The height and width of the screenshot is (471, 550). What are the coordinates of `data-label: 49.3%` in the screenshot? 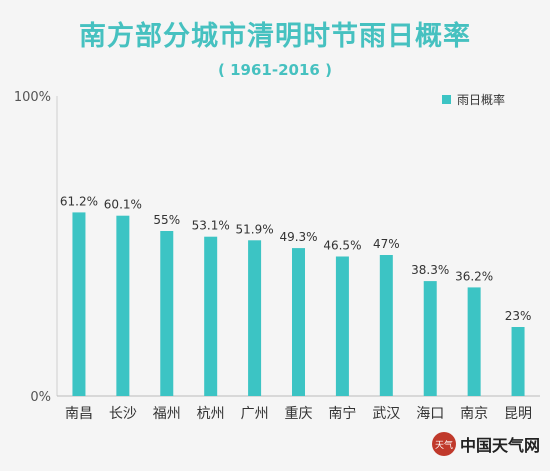 It's located at (298, 237).